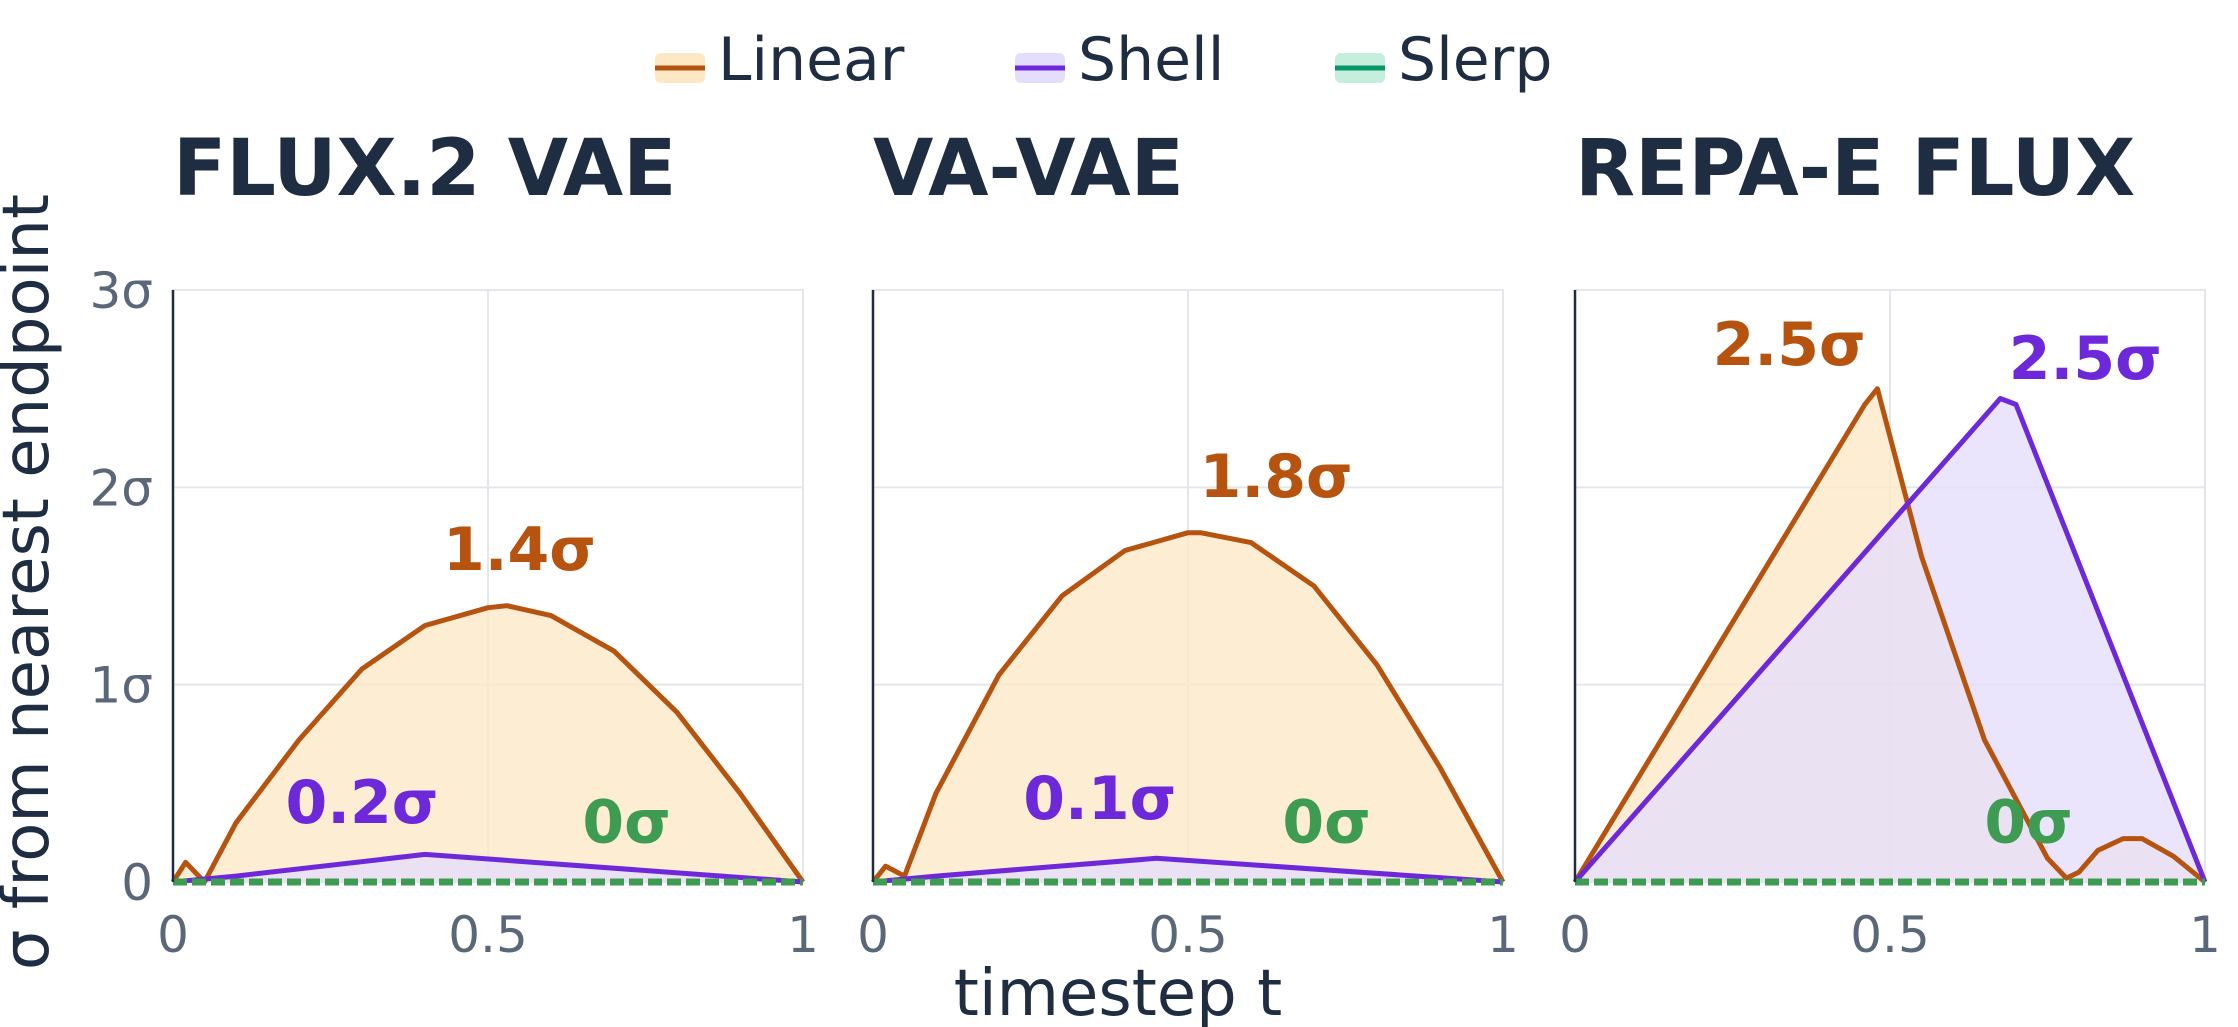 The height and width of the screenshot is (1027, 2238). What do you see at coordinates (1789, 345) in the screenshot?
I see `annotation-linear: 2.5σ` at bounding box center [1789, 345].